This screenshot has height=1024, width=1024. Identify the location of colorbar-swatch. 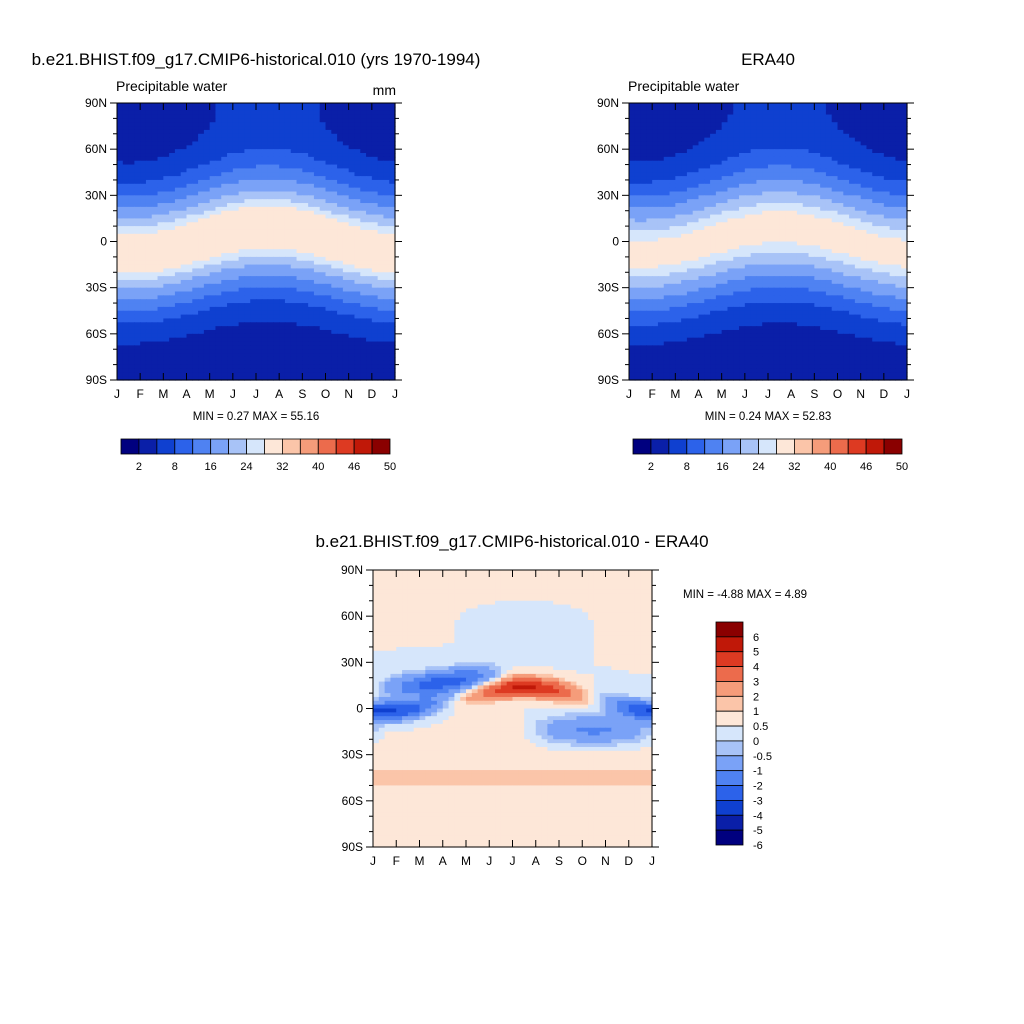
(327, 446).